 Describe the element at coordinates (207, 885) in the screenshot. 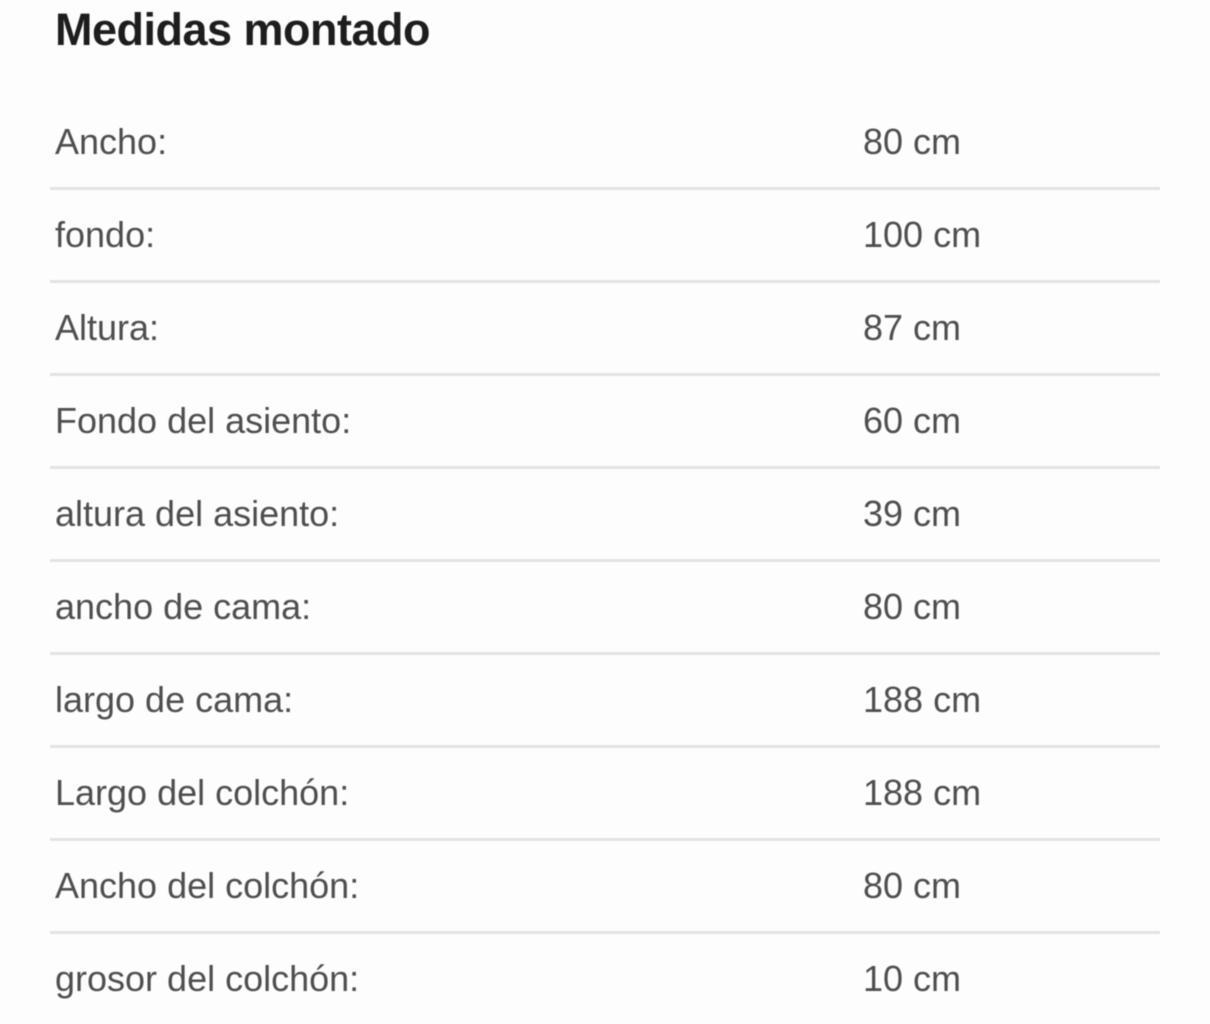

I see `measurement-label: Ancho del colchón:` at that location.